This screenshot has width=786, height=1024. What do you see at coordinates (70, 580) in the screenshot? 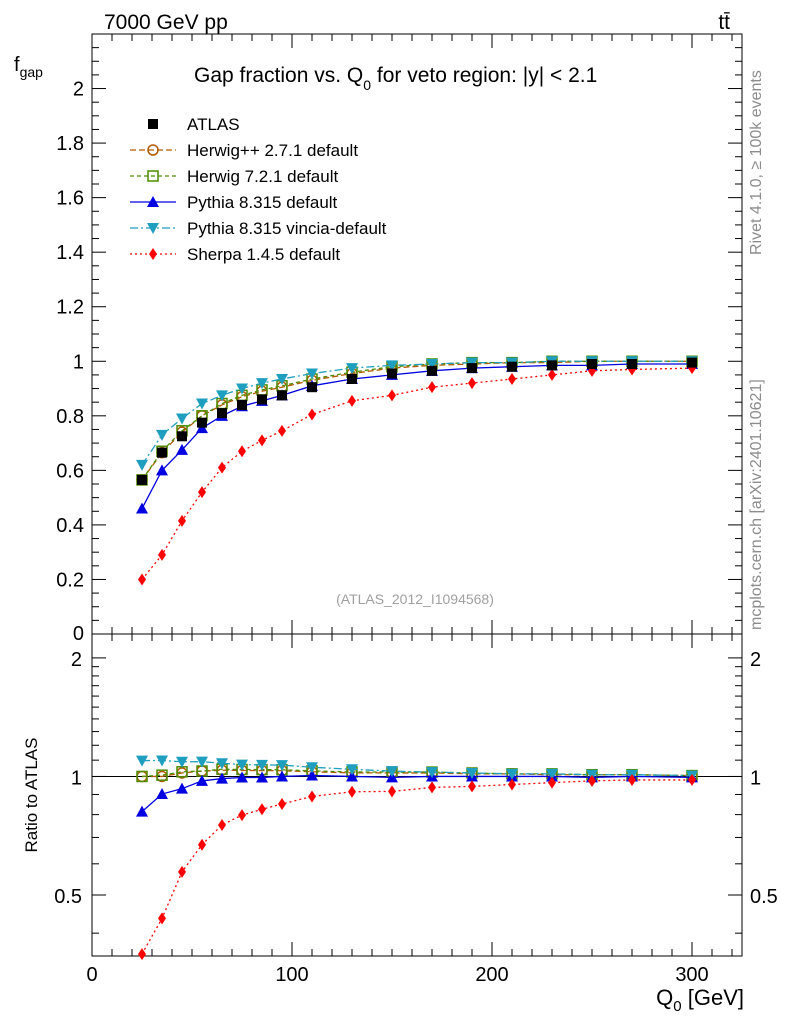
I see `y-tick-label: 0.2` at bounding box center [70, 580].